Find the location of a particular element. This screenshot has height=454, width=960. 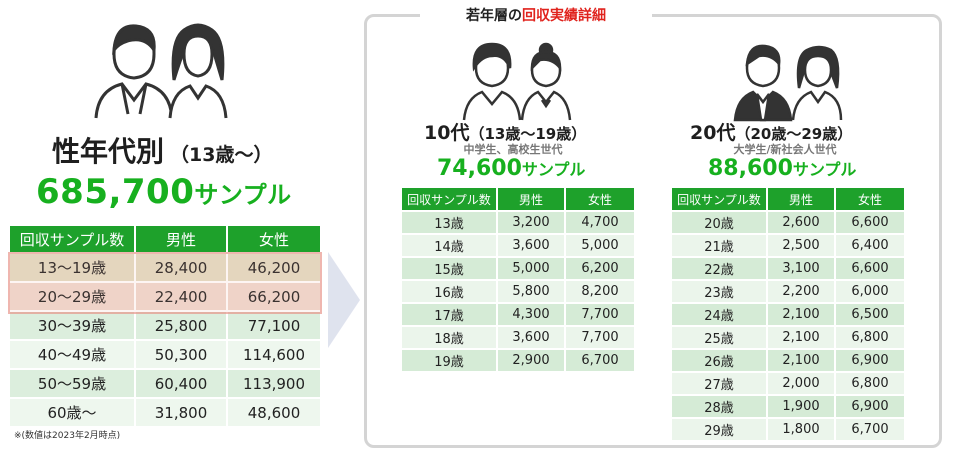

boy-icon is located at coordinates (492, 82).